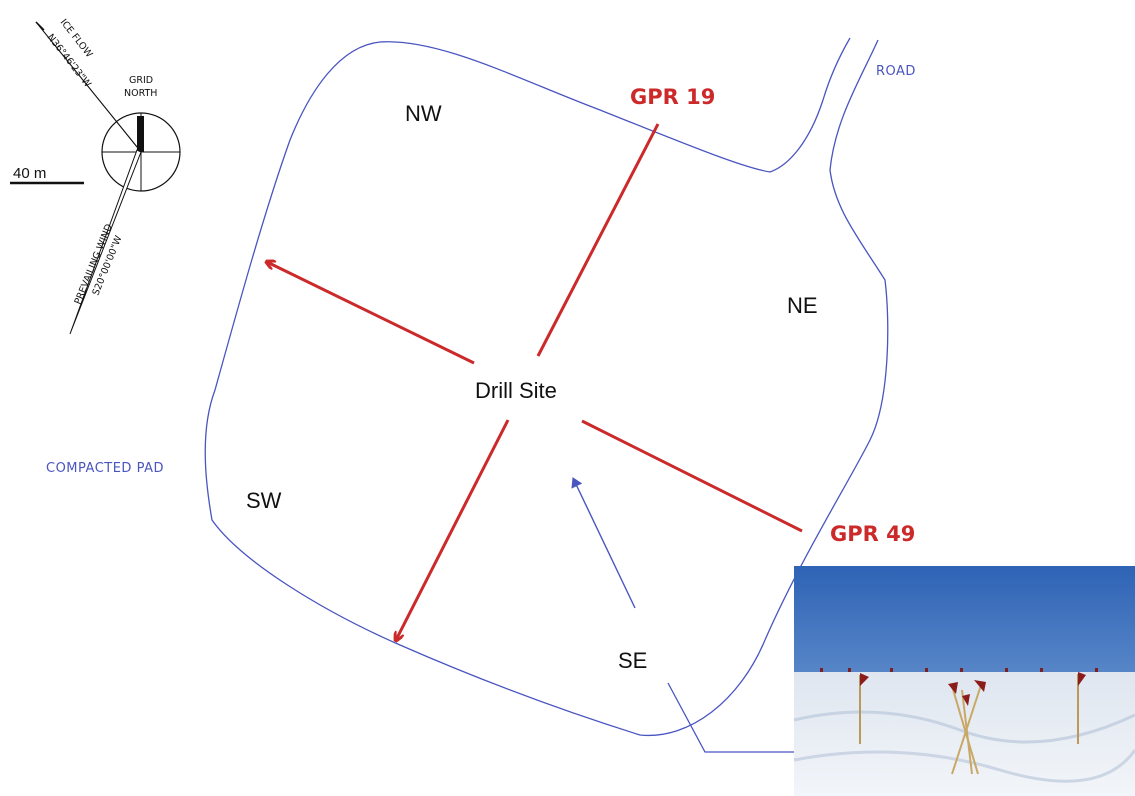  Describe the element at coordinates (140, 93) in the screenshot. I see `grid-north-line2: NORTH` at that location.